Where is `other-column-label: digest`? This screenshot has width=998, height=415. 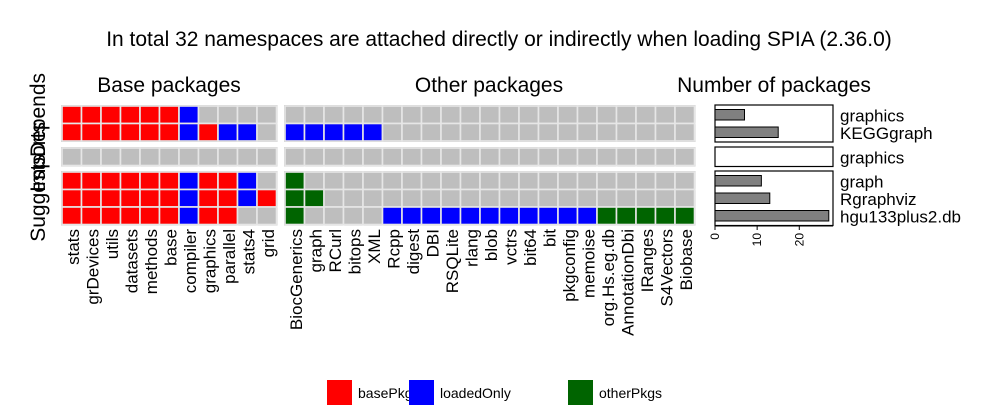
other-column-label: digest is located at coordinates (413, 252).